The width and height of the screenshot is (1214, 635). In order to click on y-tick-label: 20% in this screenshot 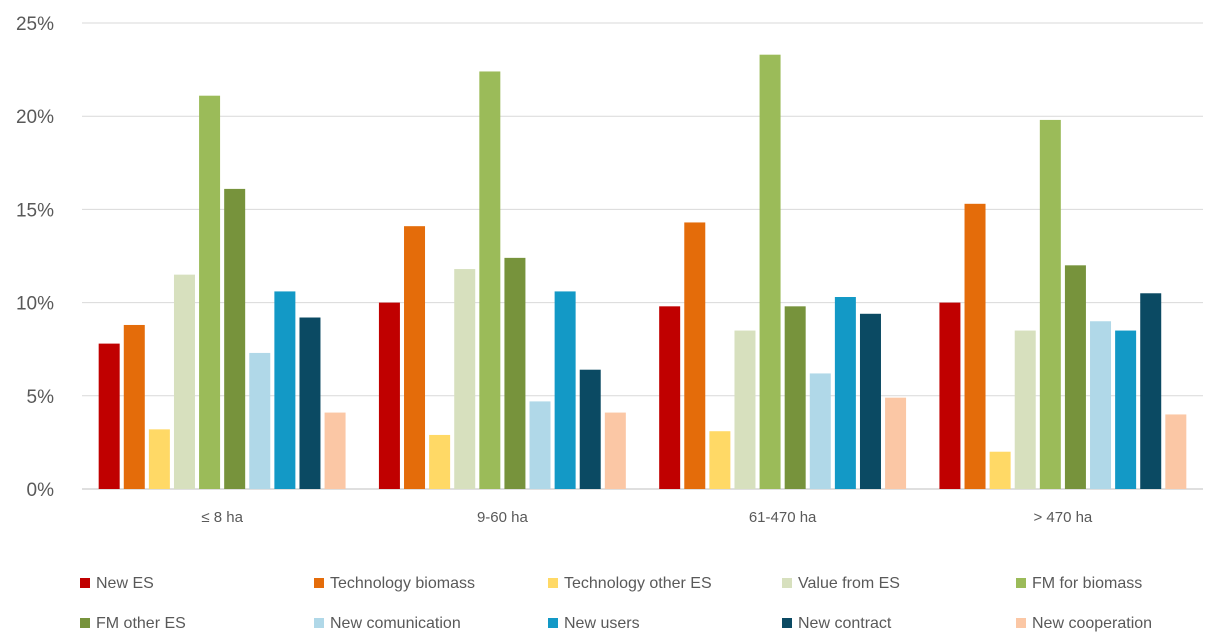, I will do `click(35, 117)`.